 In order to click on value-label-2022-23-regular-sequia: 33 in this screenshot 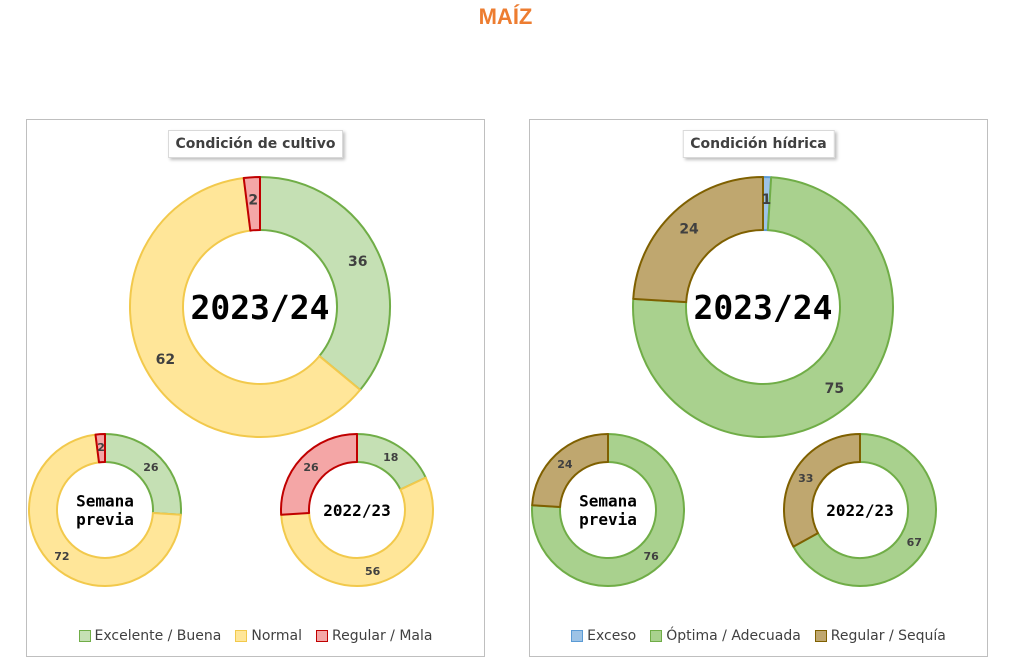, I will do `click(805, 478)`.